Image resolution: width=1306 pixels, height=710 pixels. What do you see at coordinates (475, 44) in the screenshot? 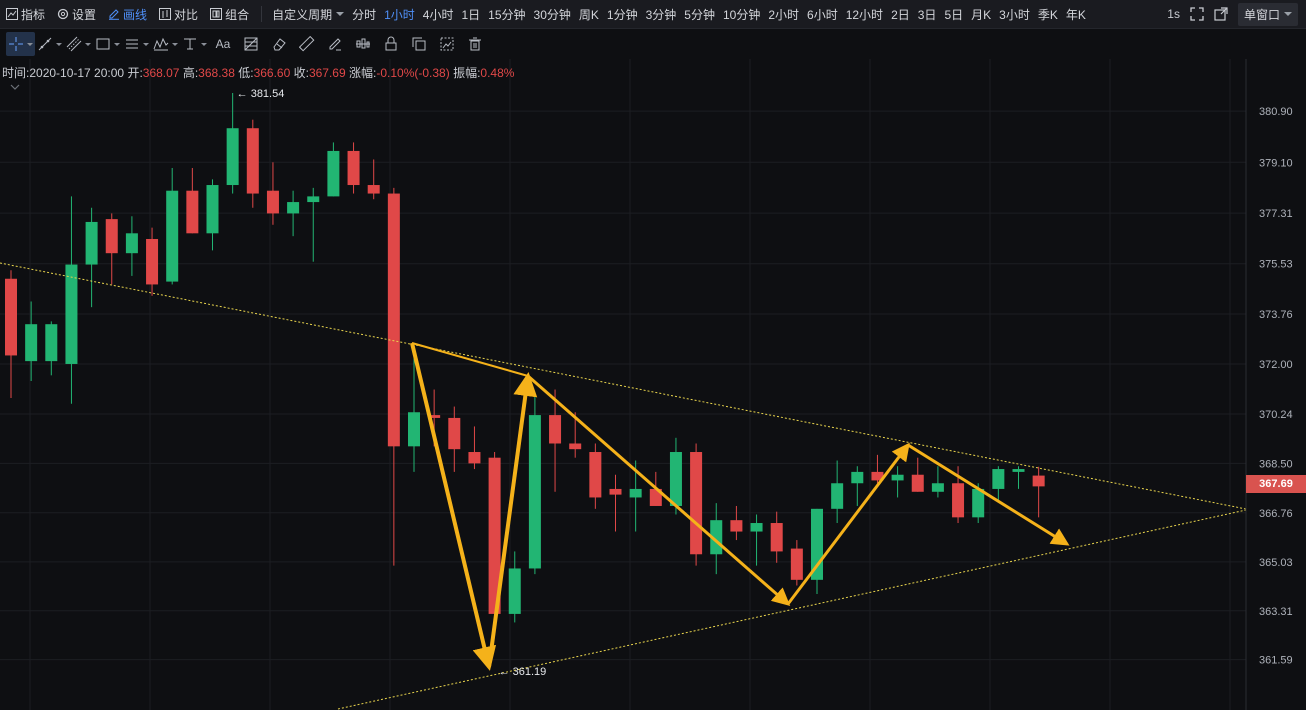
I see `delete-drawings-tool` at bounding box center [475, 44].